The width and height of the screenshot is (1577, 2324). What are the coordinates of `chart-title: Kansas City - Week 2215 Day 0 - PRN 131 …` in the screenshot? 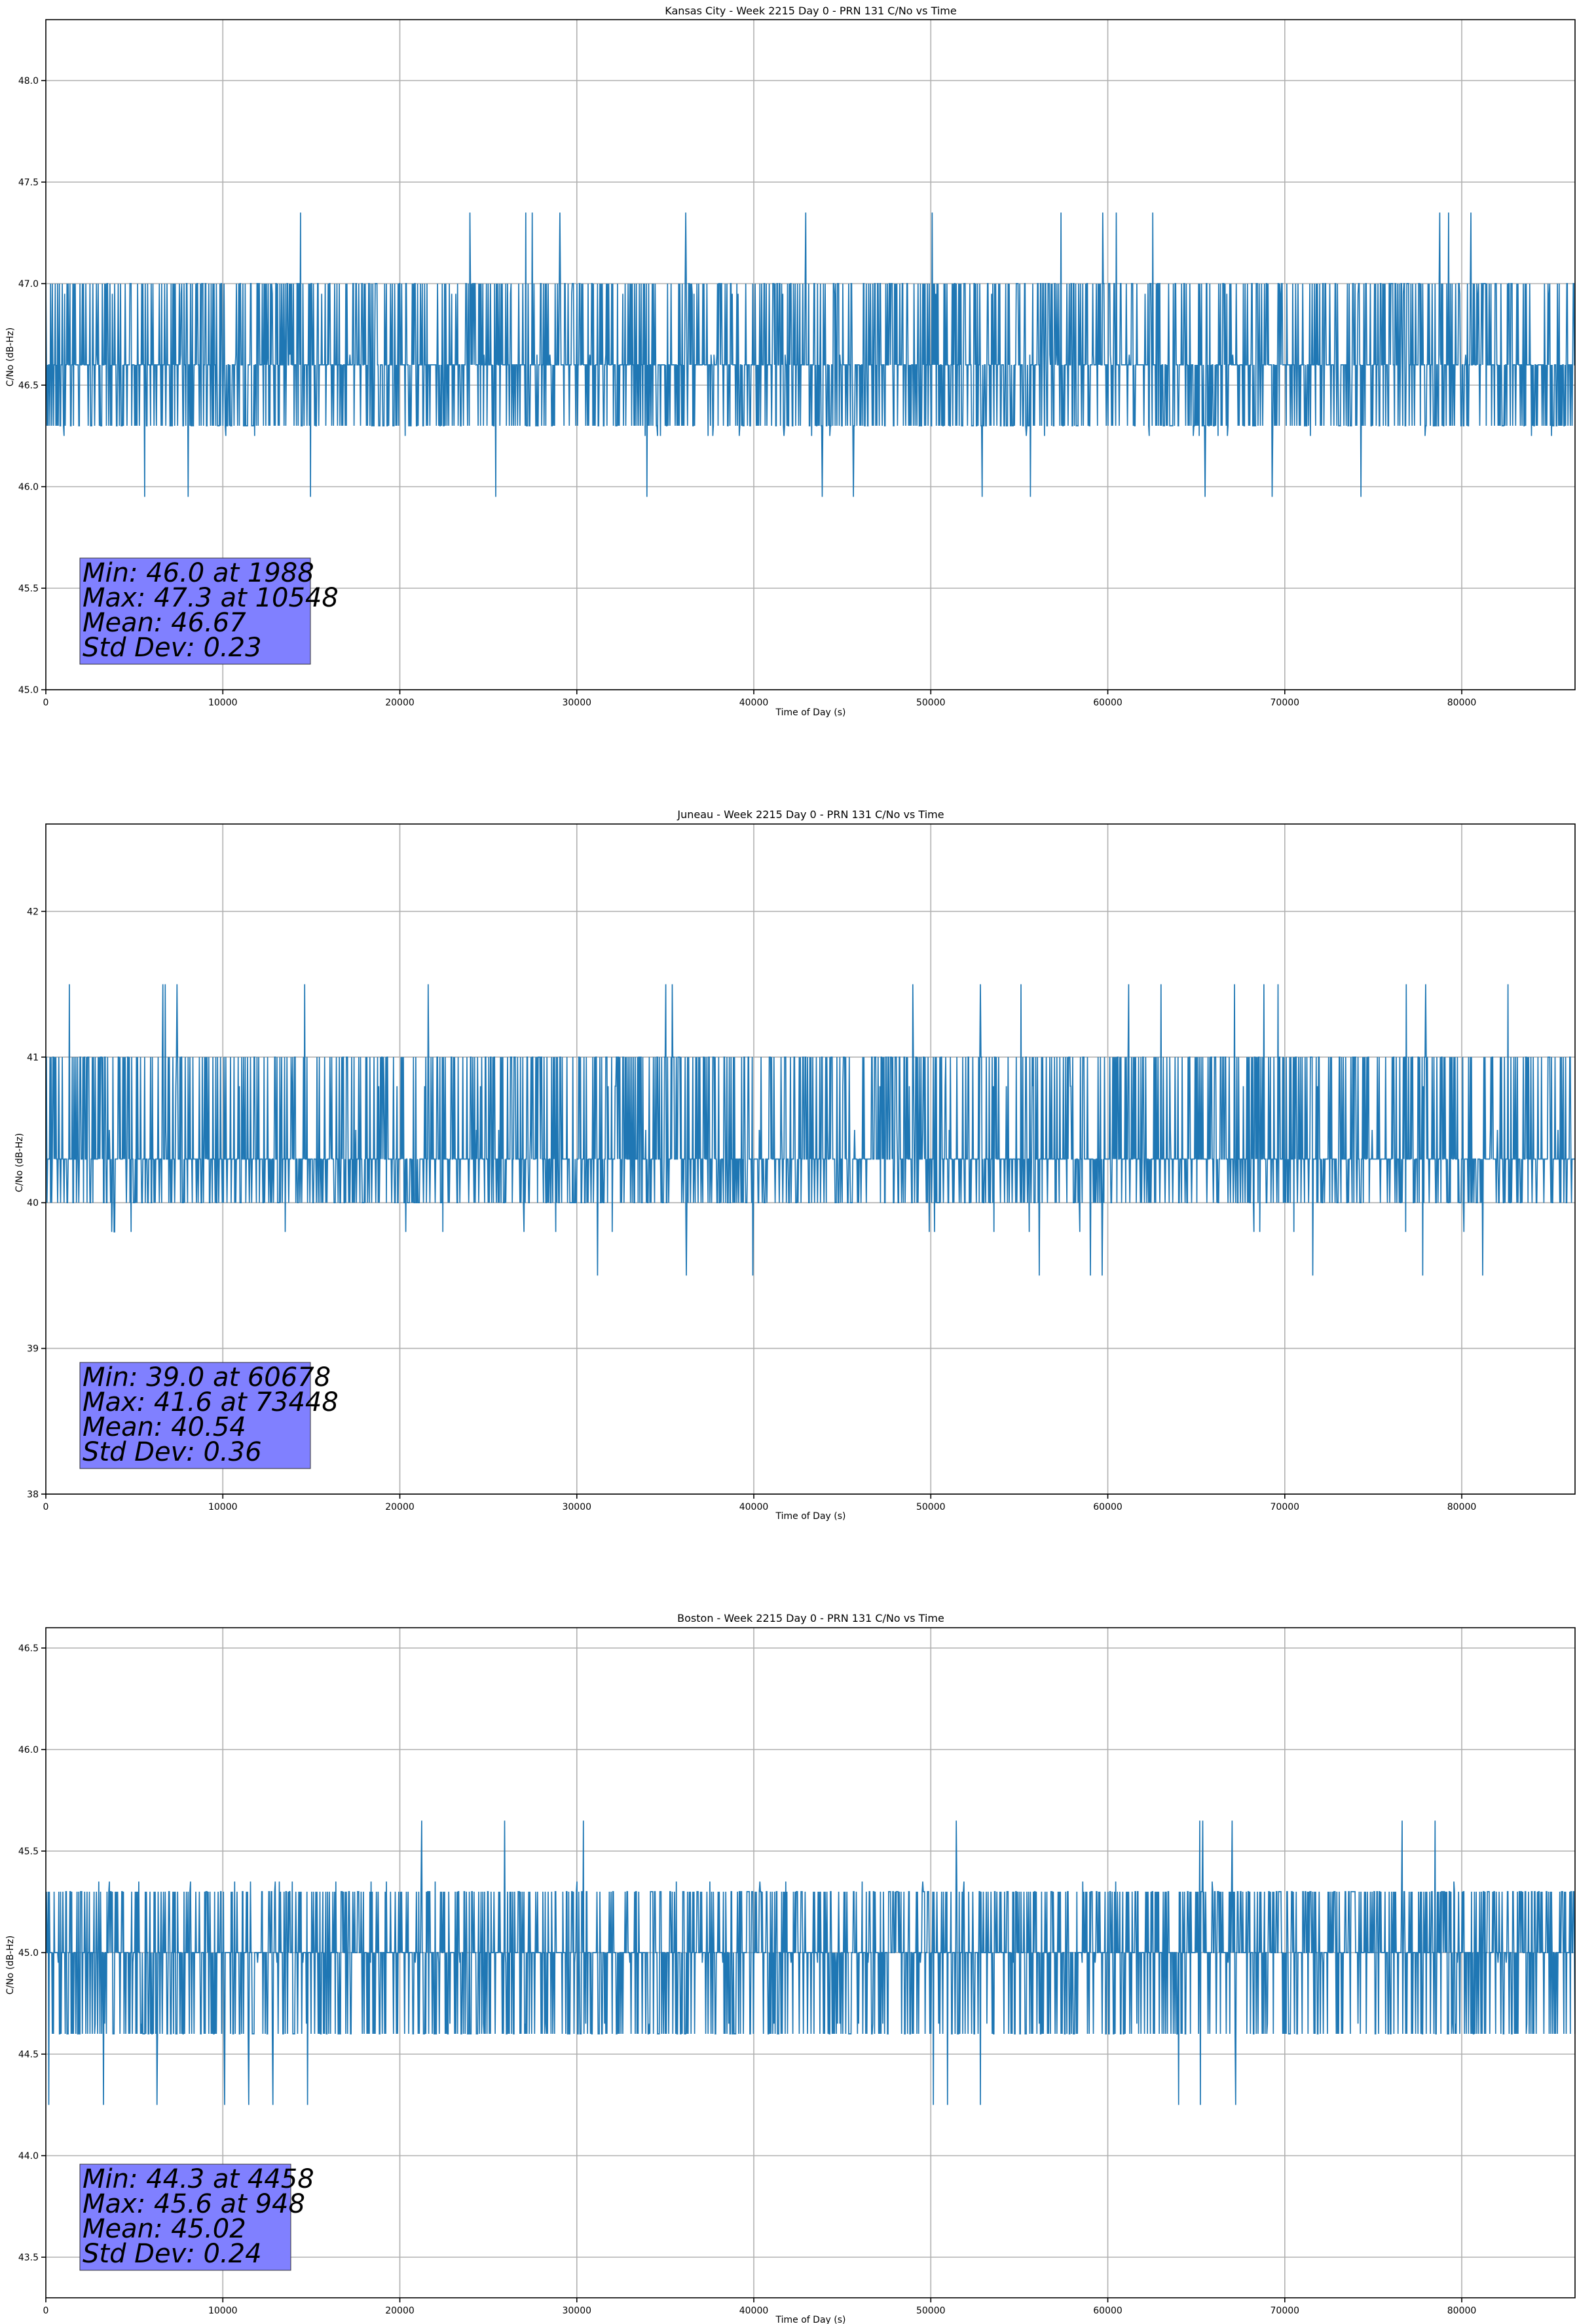 It's located at (810, 11).